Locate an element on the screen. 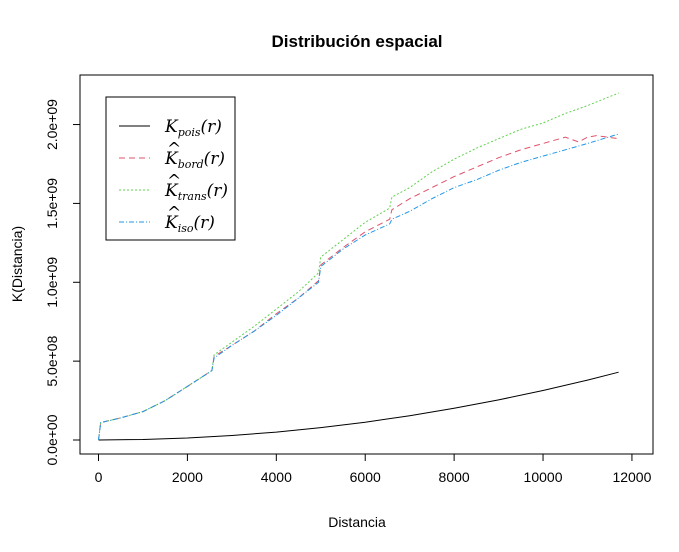  legend-hat-bord: ^ is located at coordinates (174, 149).